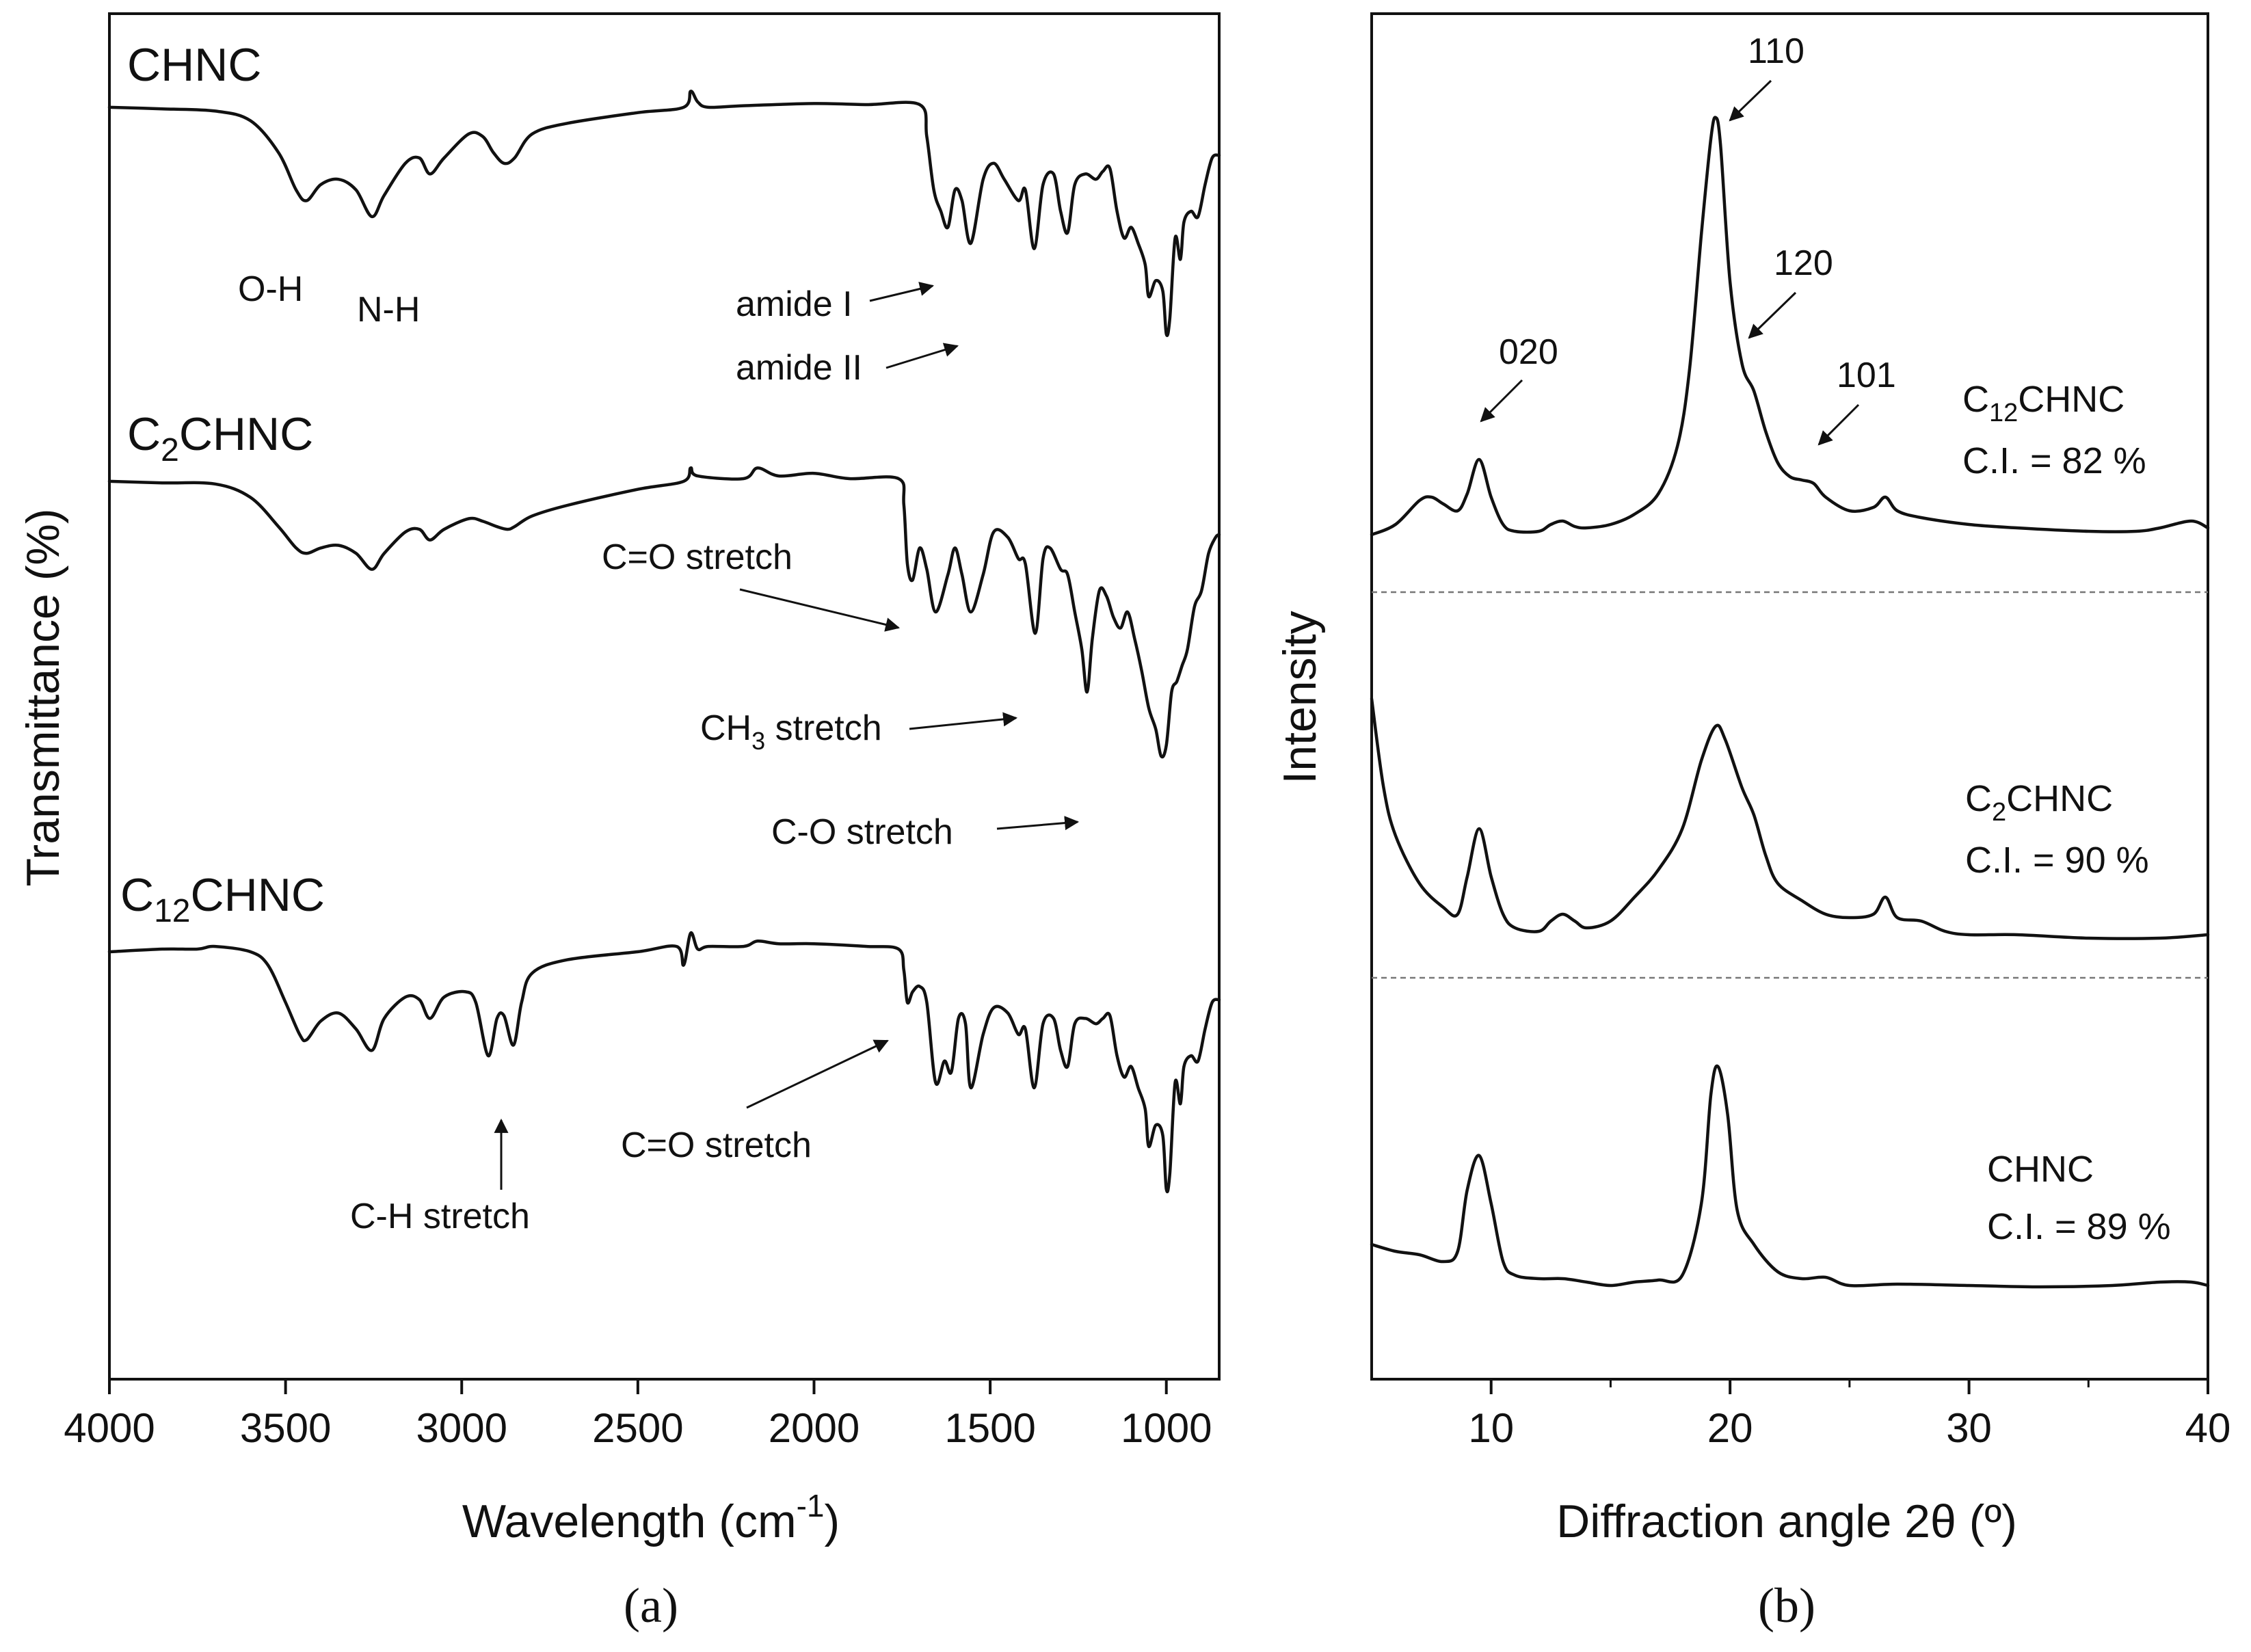  What do you see at coordinates (1491, 1428) in the screenshot?
I see `b-tick-label-10: 10` at bounding box center [1491, 1428].